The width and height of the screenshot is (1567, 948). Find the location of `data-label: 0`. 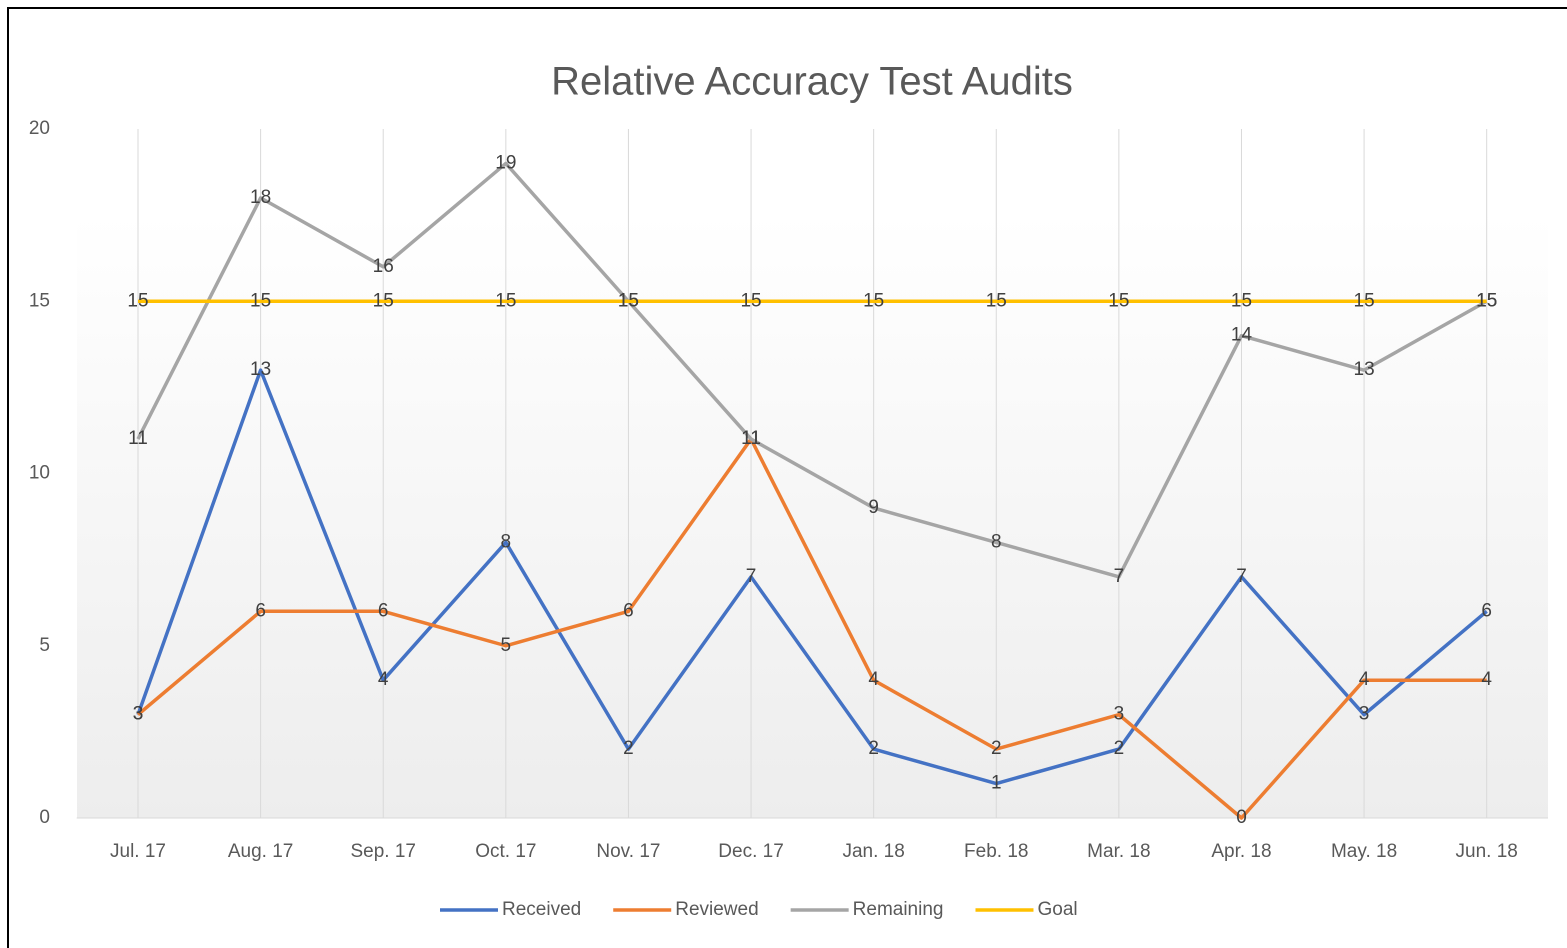

data-label: 0 is located at coordinates (1241, 817).